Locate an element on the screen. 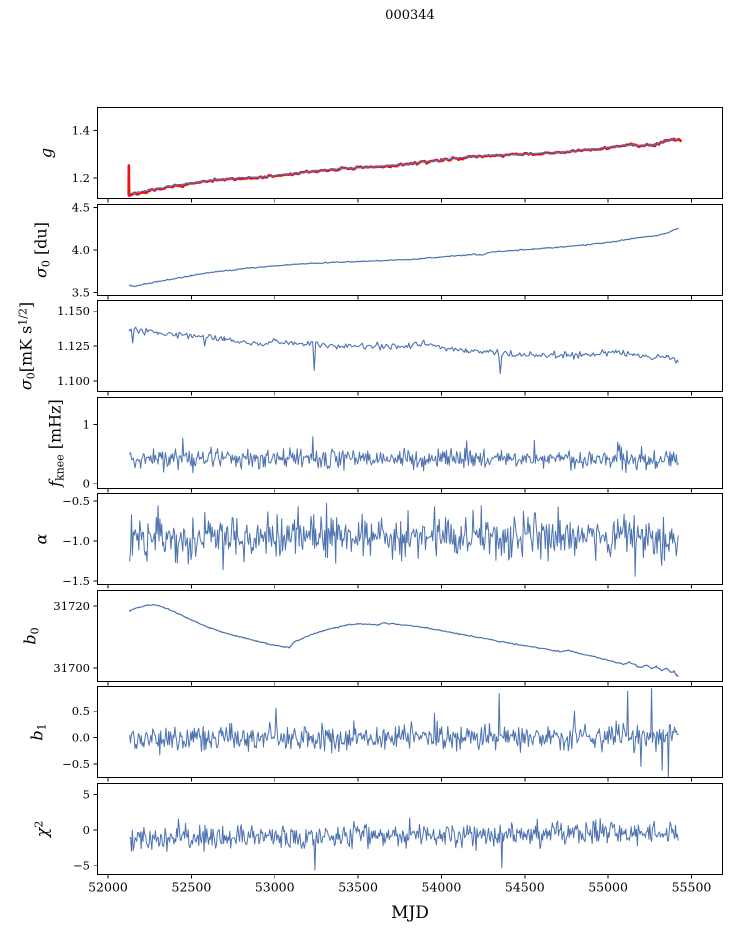 The height and width of the screenshot is (944, 729). x-tick-label: 55500 is located at coordinates (692, 886).